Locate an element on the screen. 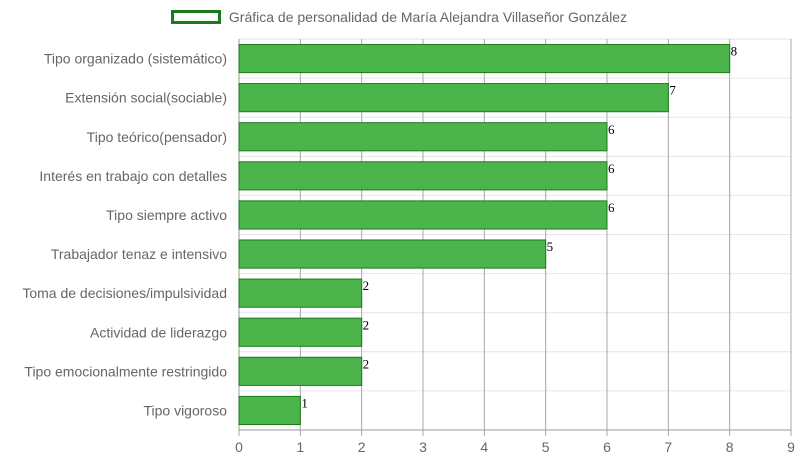 The image size is (798, 470). category-label: Trabajador tenaz e intensivo is located at coordinates (139, 254).